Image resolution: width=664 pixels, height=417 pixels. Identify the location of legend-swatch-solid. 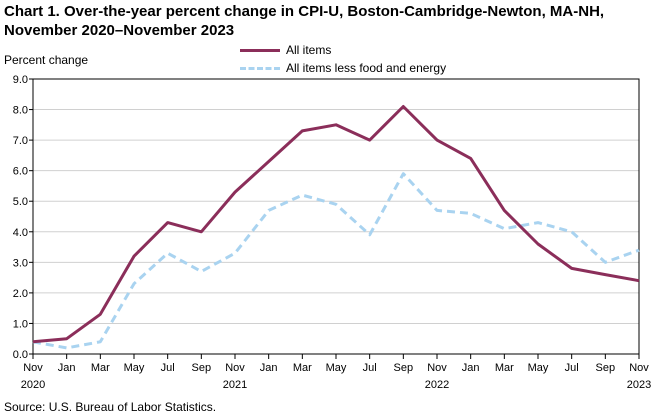
(260, 50).